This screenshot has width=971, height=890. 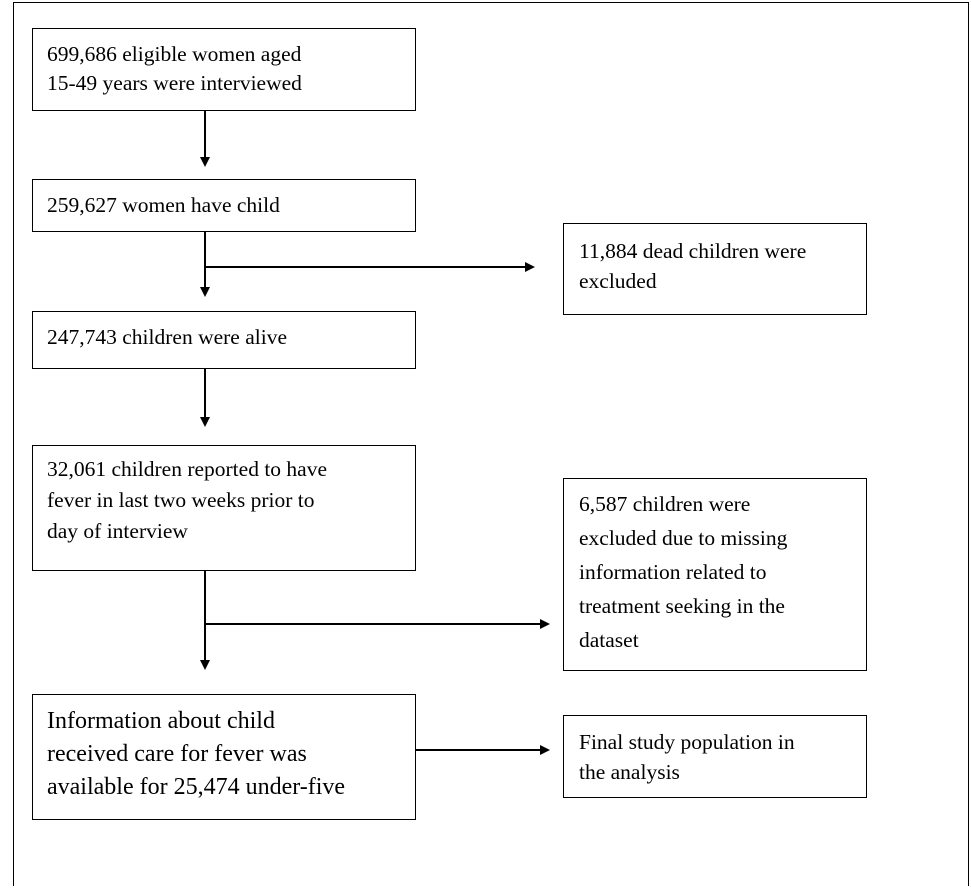 What do you see at coordinates (693, 251) in the screenshot?
I see `excluded-dead-children-line-1: 11,884 dead children were` at bounding box center [693, 251].